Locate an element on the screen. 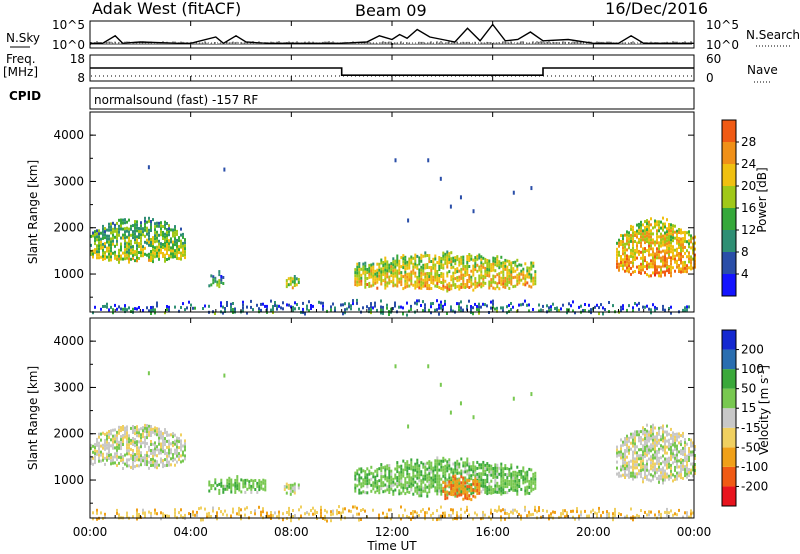 The image size is (800, 554). xtick-label: 20:00 is located at coordinates (593, 532).